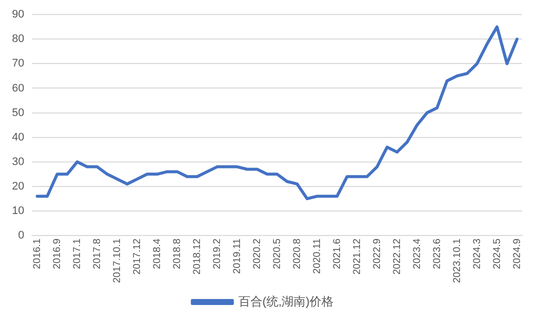 This screenshot has width=536, height=322. Describe the element at coordinates (157, 254) in the screenshot. I see `x-tick-label: 2018.4` at that location.